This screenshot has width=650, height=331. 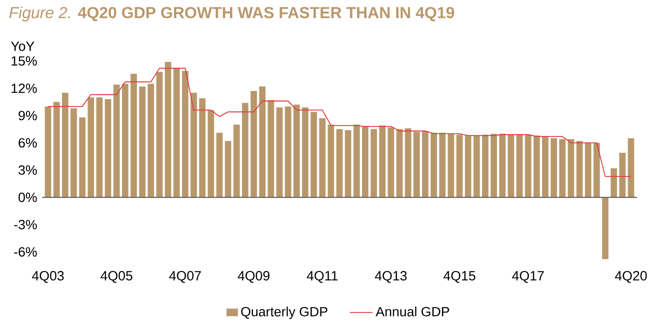 I want to click on y-tick-label: -3%, so click(x=25, y=225).